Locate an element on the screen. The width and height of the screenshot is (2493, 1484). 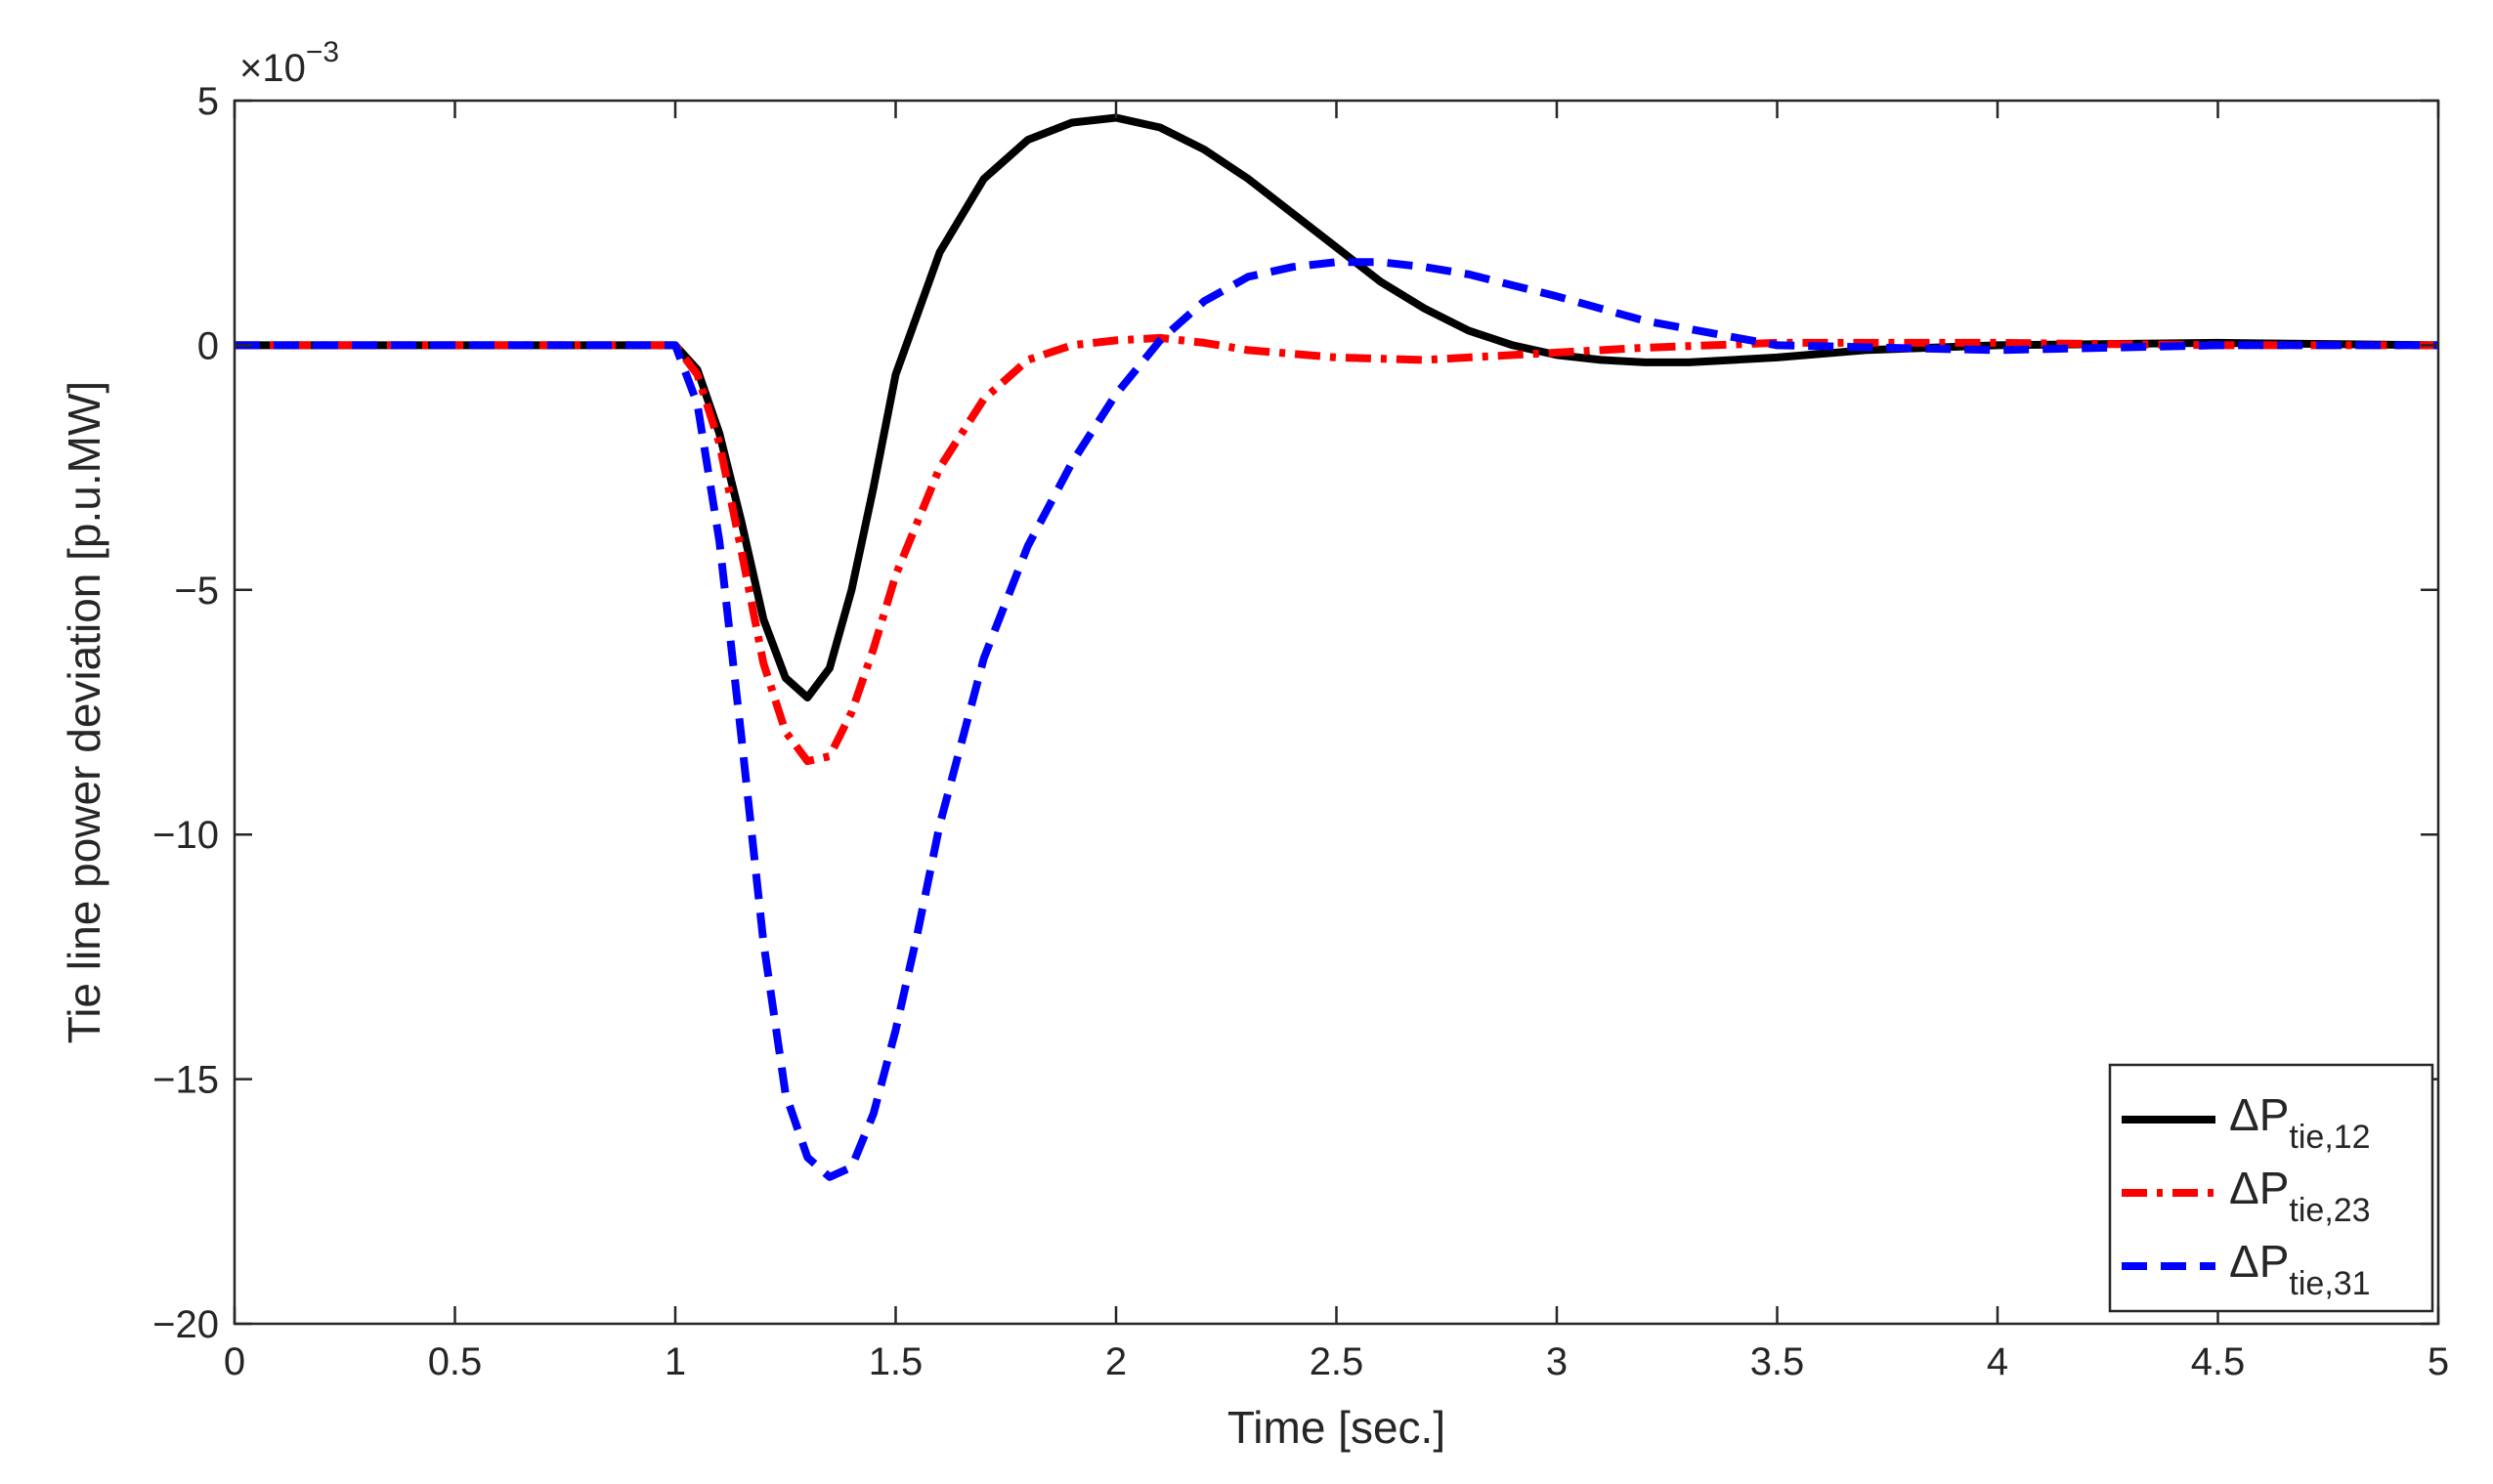
x-tick-label: 0 is located at coordinates (234, 1362).